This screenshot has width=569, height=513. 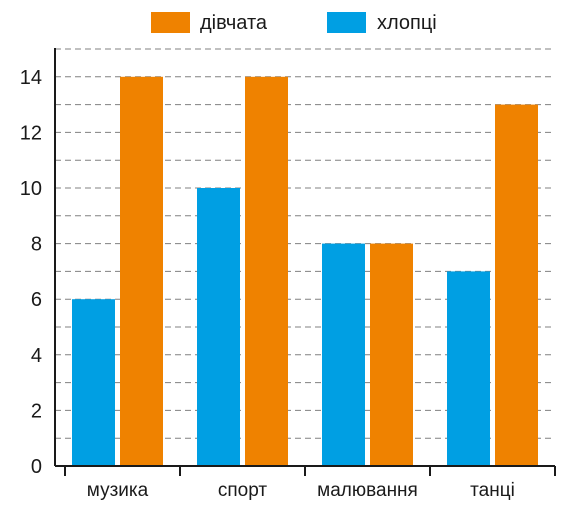 What do you see at coordinates (407, 23) in the screenshot?
I see `legend-label: хлопці` at bounding box center [407, 23].